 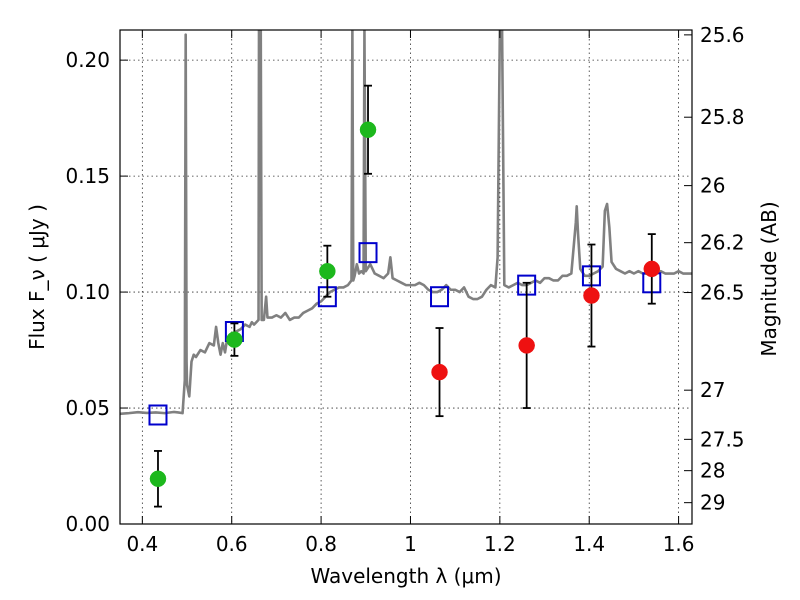 I want to click on x-tick-label: 1, so click(x=410, y=544).